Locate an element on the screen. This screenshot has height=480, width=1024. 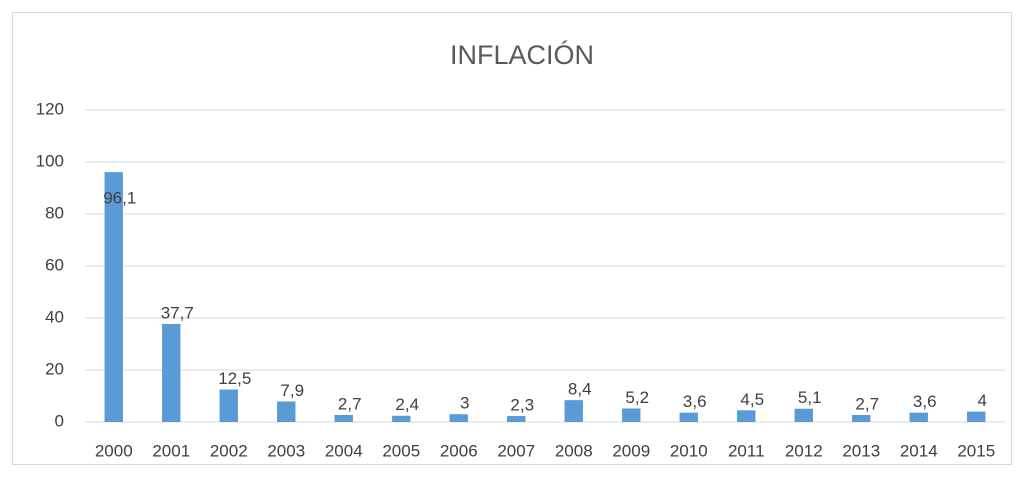
data-label: 2,4 is located at coordinates (407, 404).